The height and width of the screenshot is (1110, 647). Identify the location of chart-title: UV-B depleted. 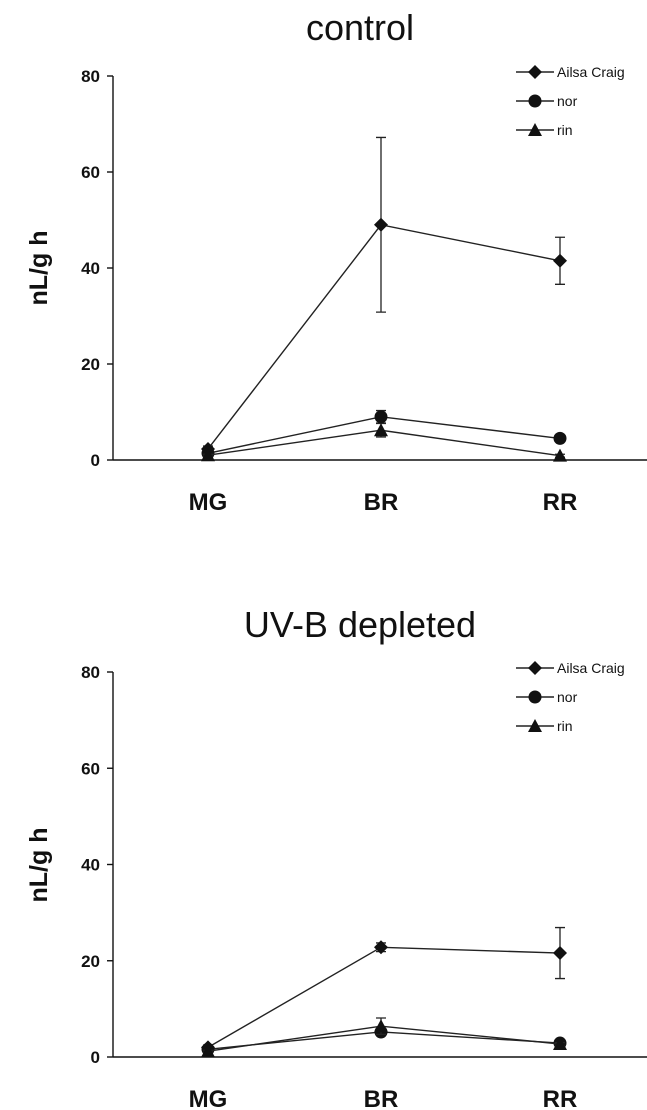
(360, 624).